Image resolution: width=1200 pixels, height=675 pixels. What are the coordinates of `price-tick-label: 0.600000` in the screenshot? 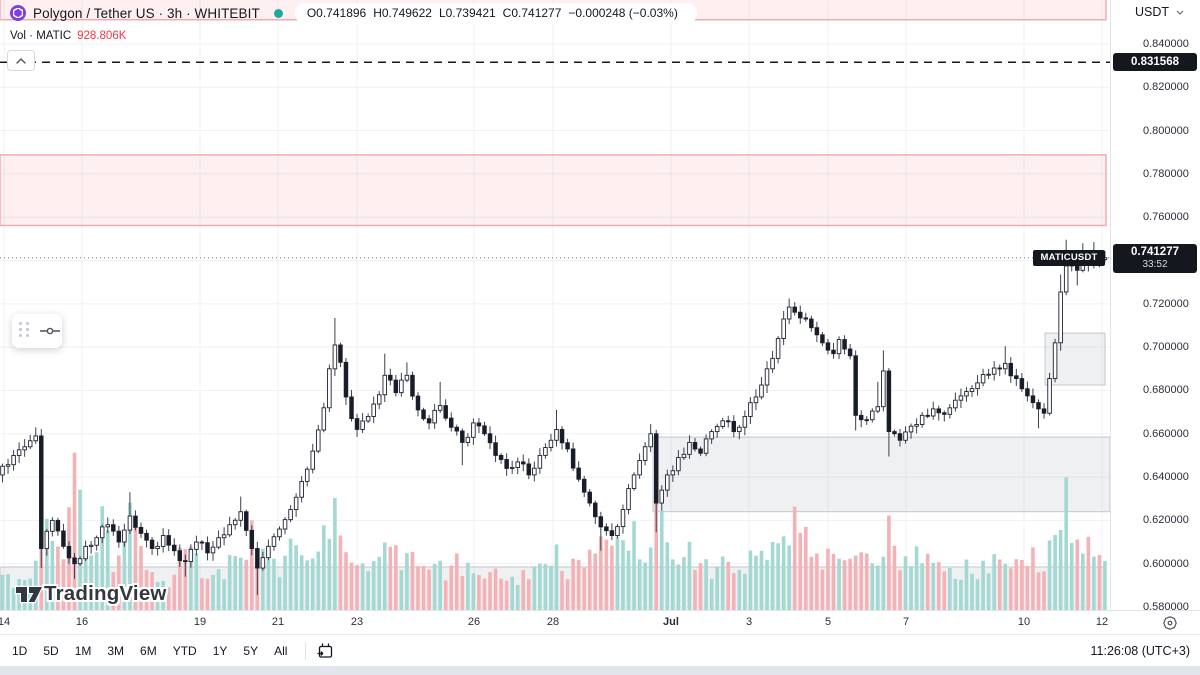 It's located at (1166, 563).